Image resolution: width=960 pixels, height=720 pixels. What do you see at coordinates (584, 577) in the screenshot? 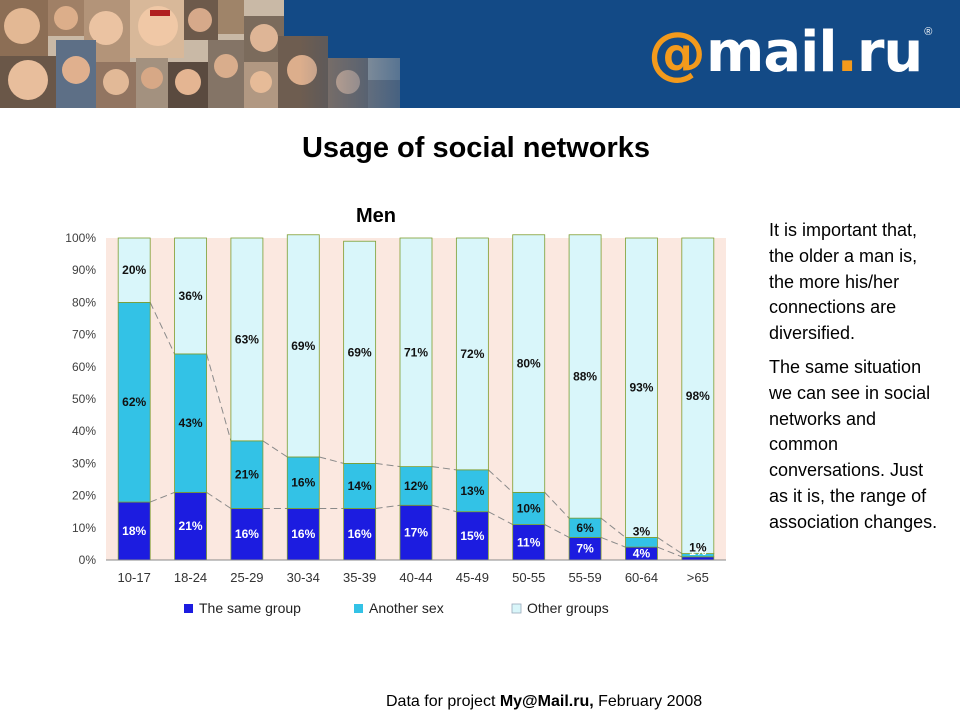
I see `x-tick-label: 55-59` at bounding box center [584, 577].